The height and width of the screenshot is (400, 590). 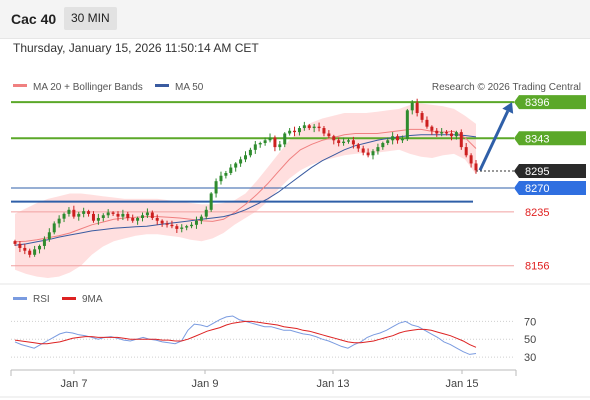 I want to click on rsi-ma-line, so click(x=245, y=334).